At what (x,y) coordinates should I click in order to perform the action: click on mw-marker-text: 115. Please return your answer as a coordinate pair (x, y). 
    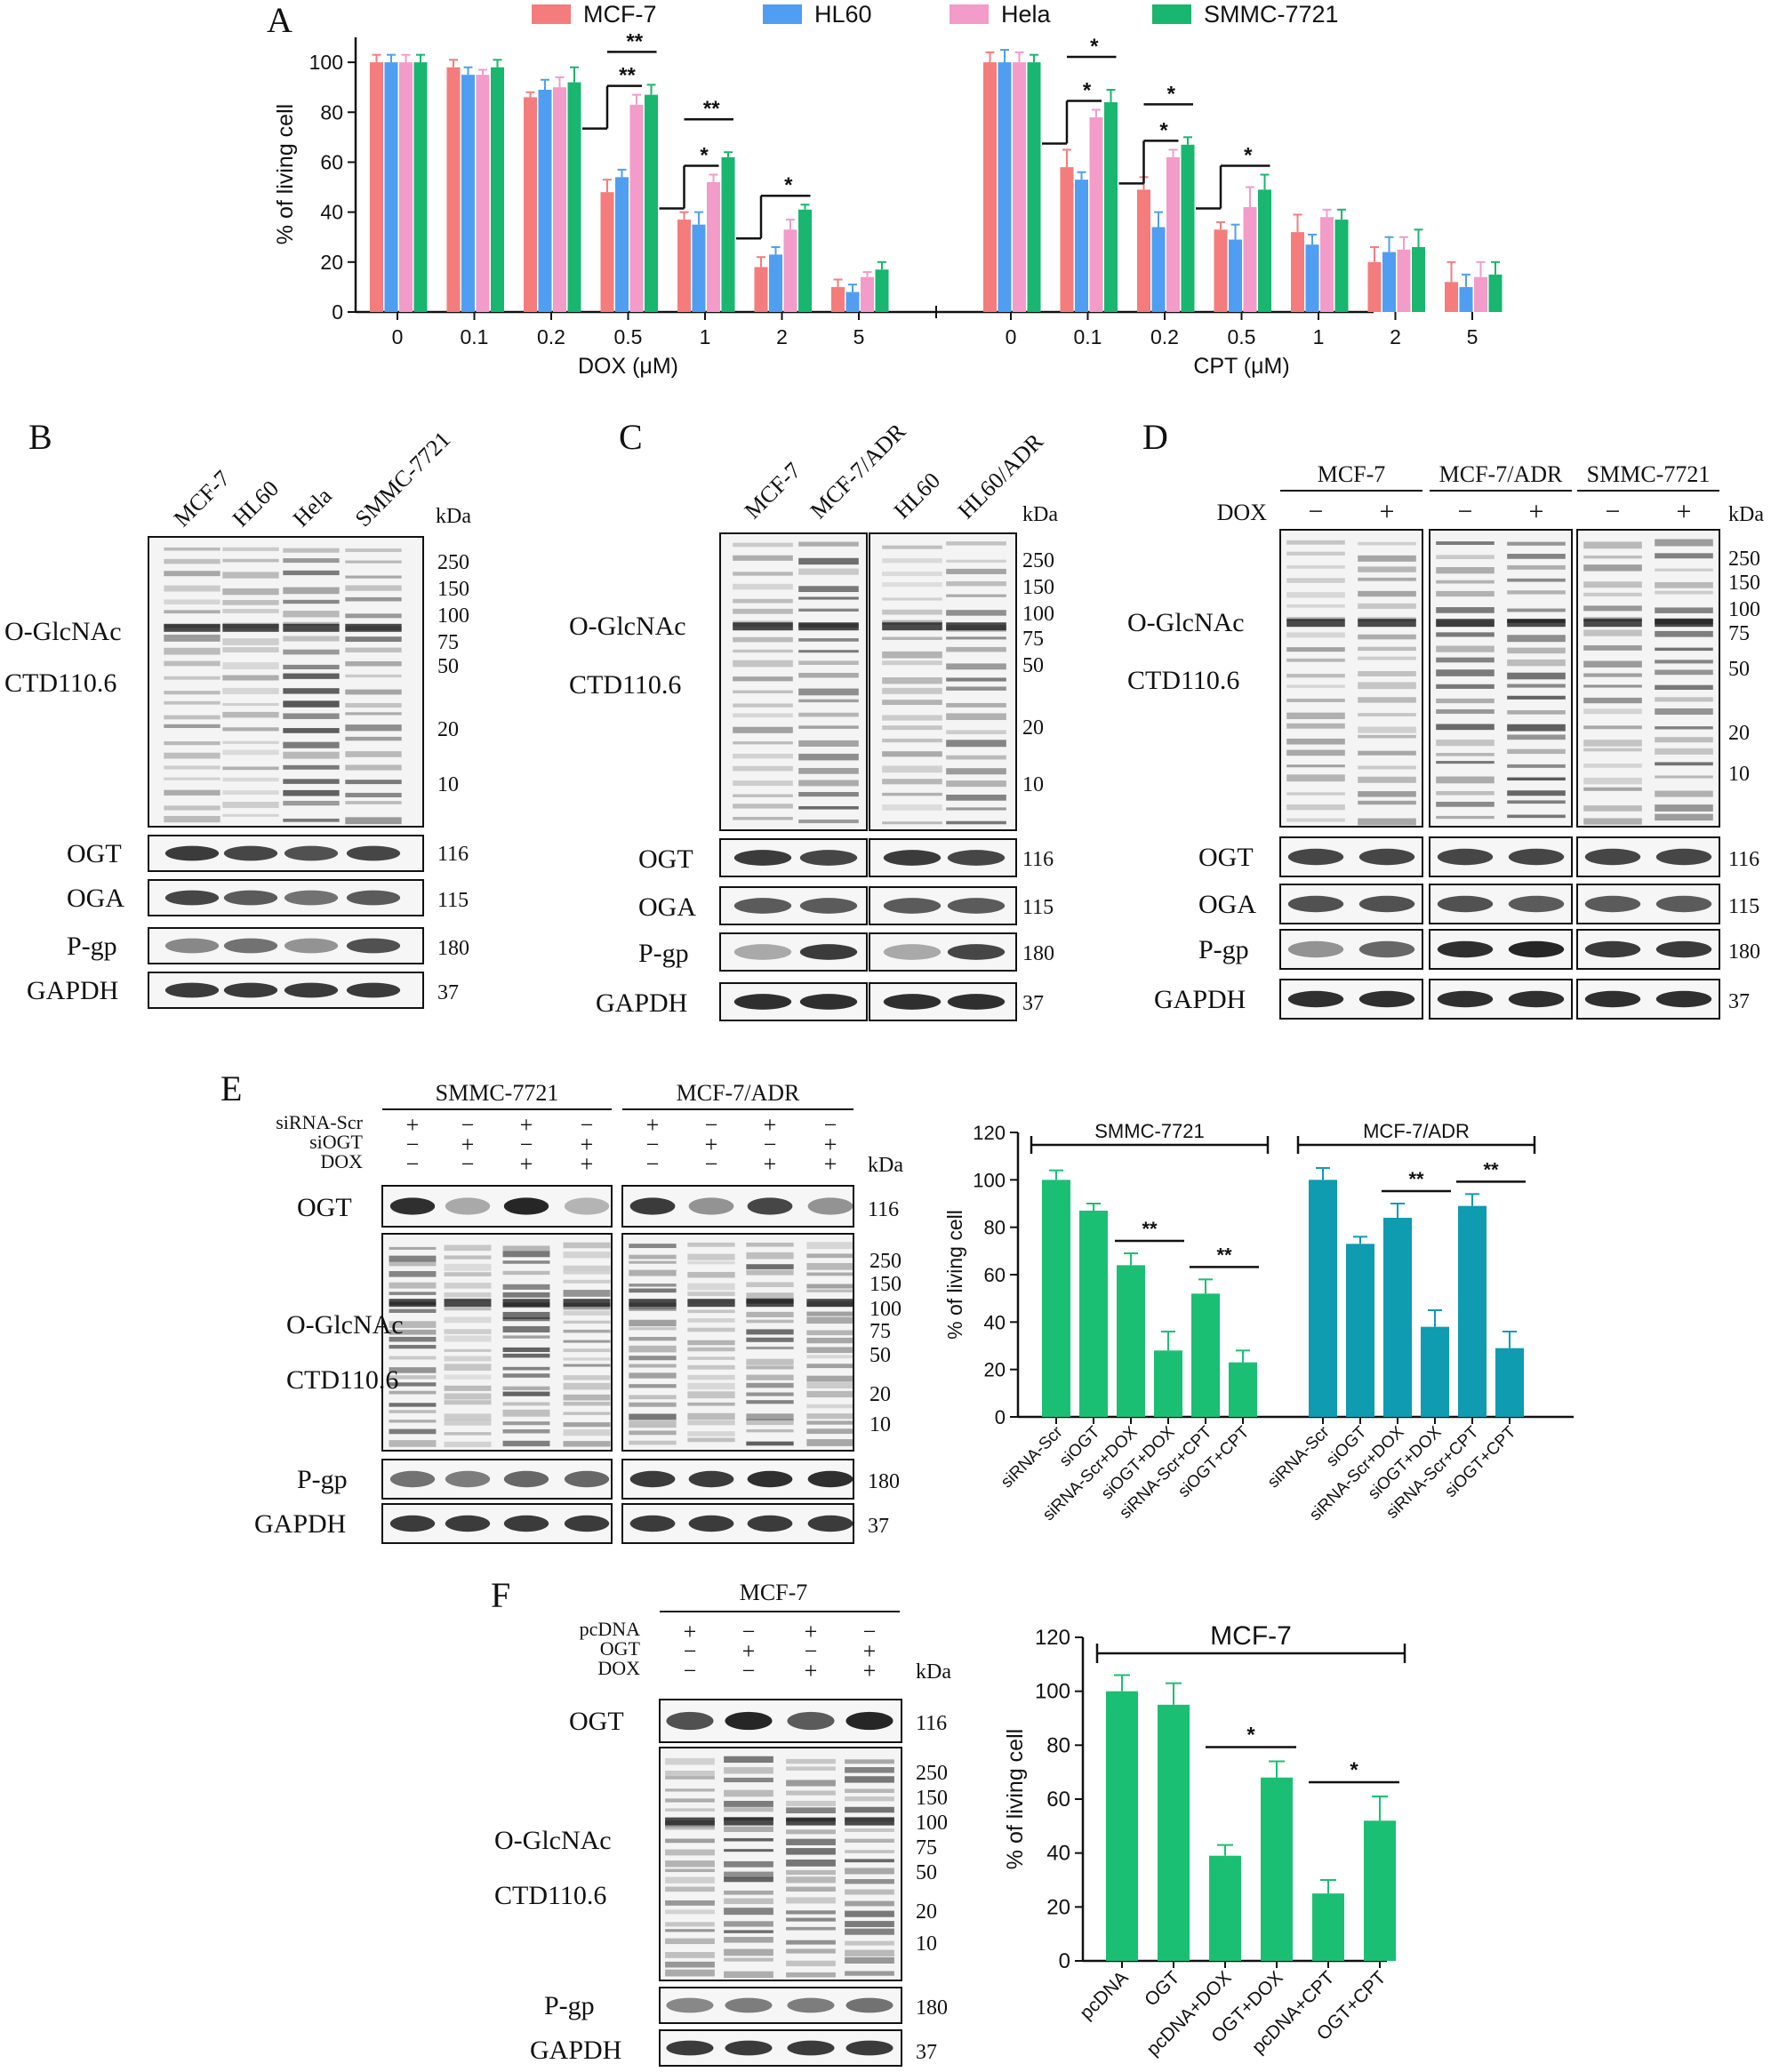
    Looking at the image, I should click on (1038, 907).